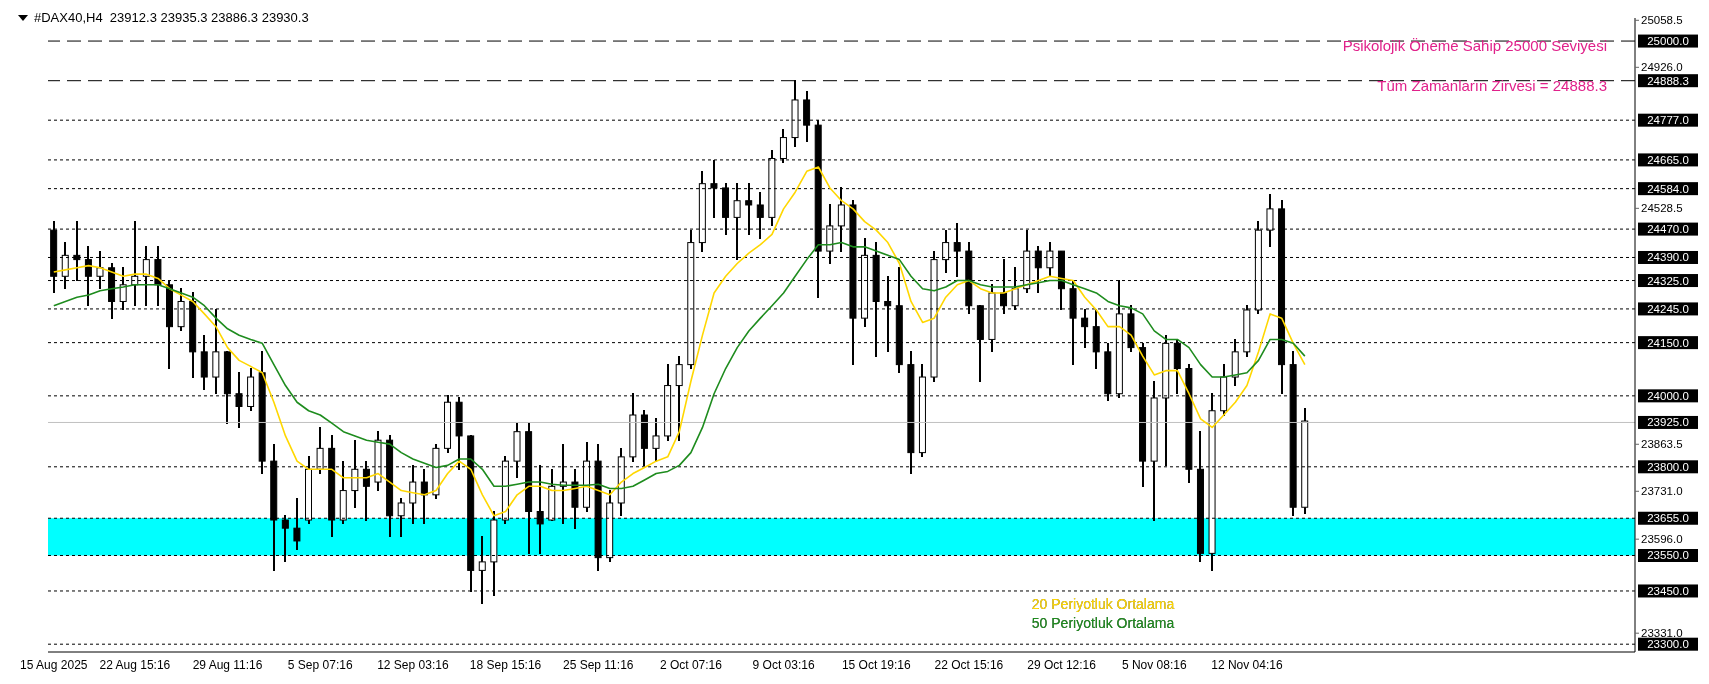  Describe the element at coordinates (227, 664) in the screenshot. I see `x-tick-label: 29 Aug 11:16` at that location.